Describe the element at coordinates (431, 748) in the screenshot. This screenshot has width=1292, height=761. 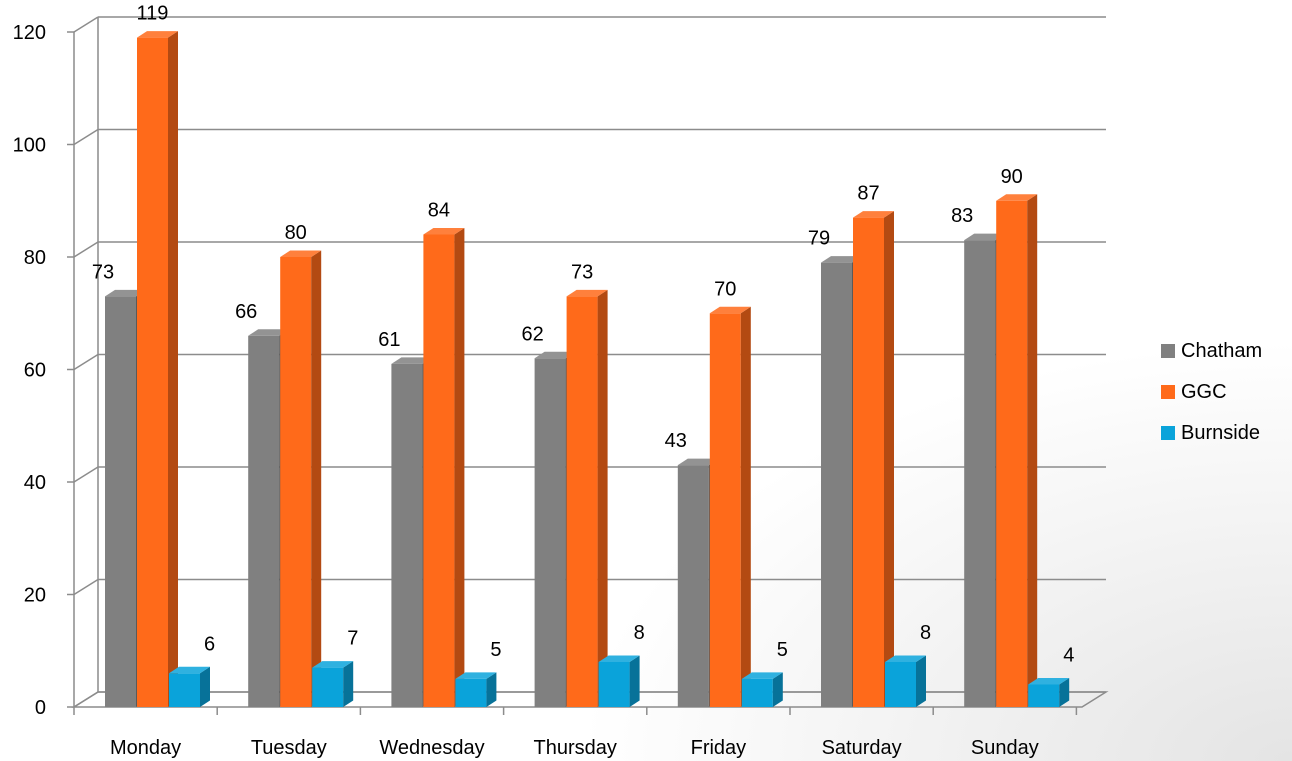
I see `x-tick-label: Wednesday` at that location.